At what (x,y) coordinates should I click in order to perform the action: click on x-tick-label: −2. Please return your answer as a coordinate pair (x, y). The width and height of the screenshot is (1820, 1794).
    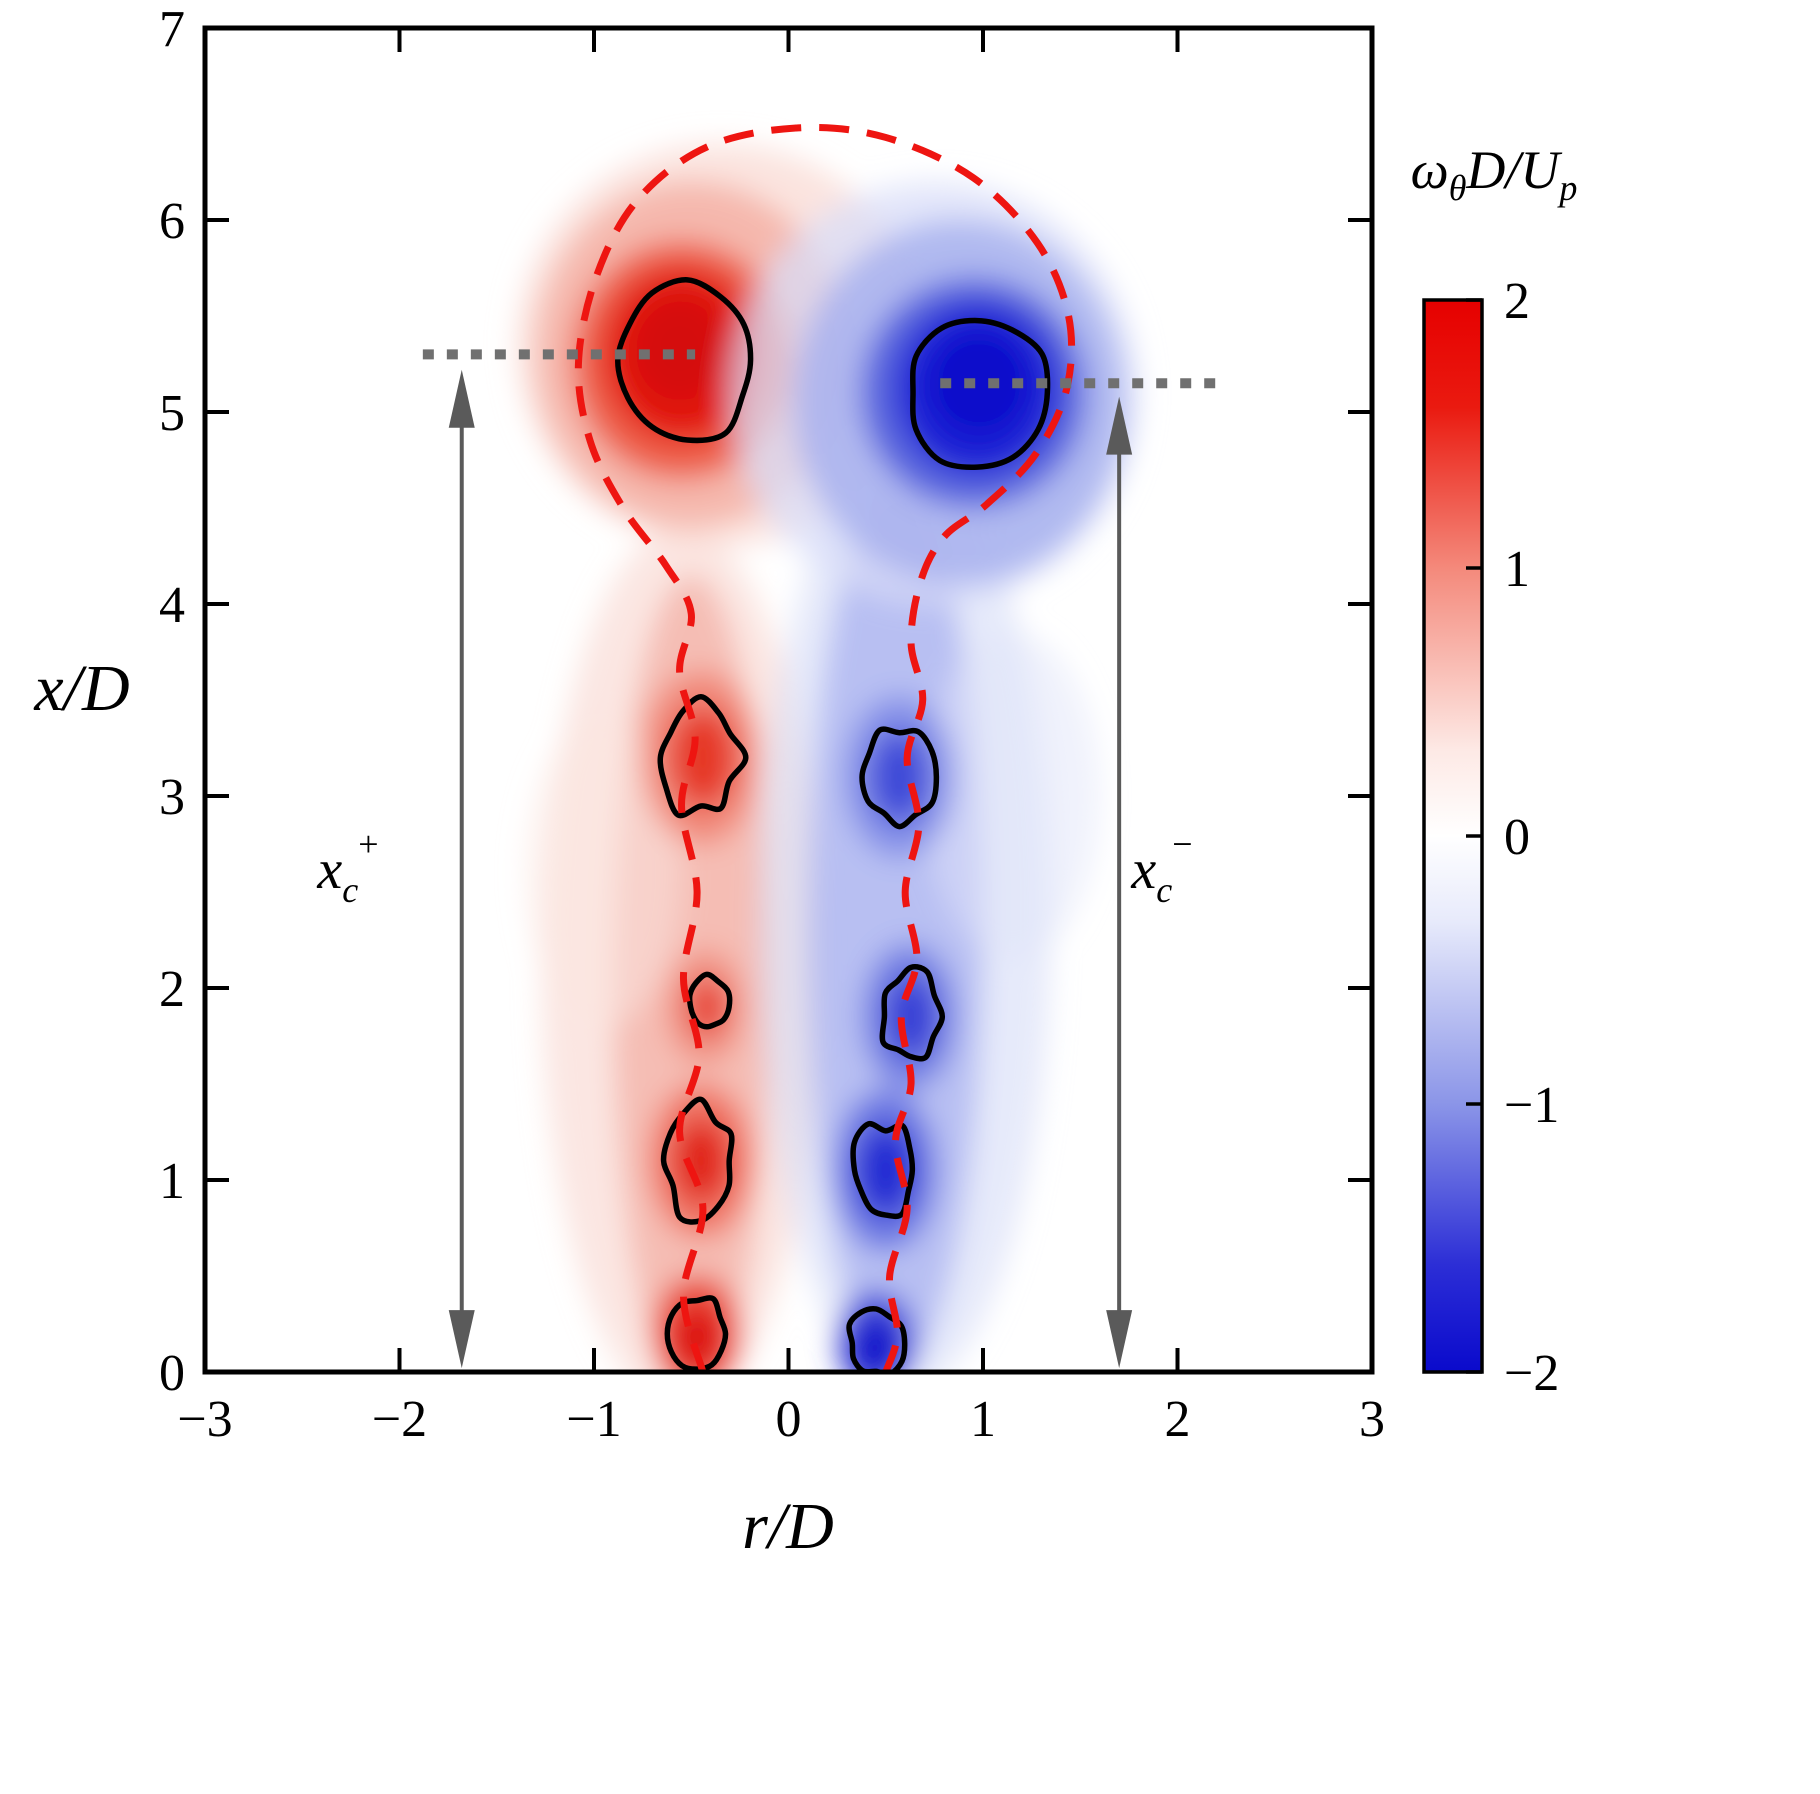
    Looking at the image, I should click on (399, 1419).